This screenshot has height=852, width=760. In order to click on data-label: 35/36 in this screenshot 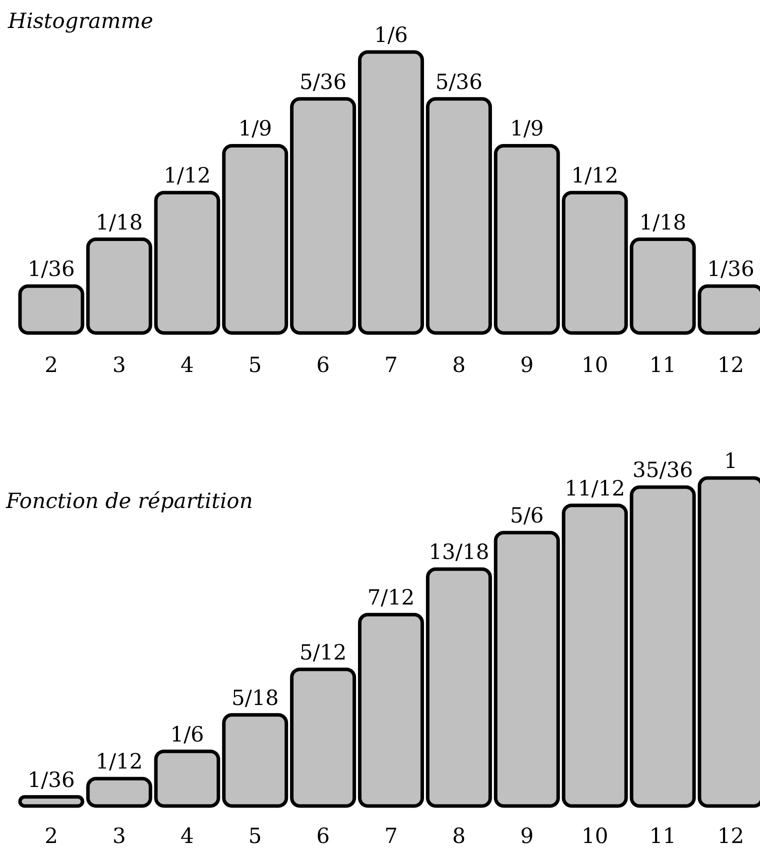, I will do `click(663, 470)`.